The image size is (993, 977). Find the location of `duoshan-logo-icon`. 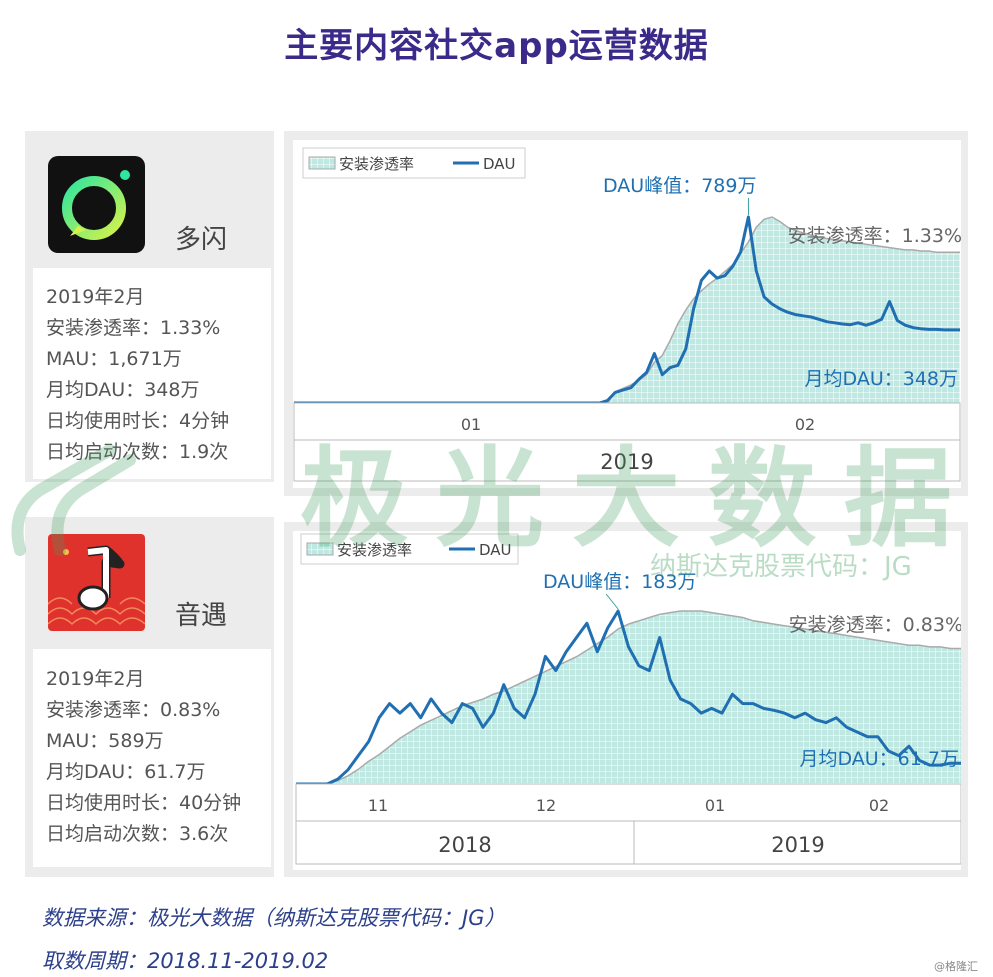

duoshan-logo-icon is located at coordinates (96, 204).